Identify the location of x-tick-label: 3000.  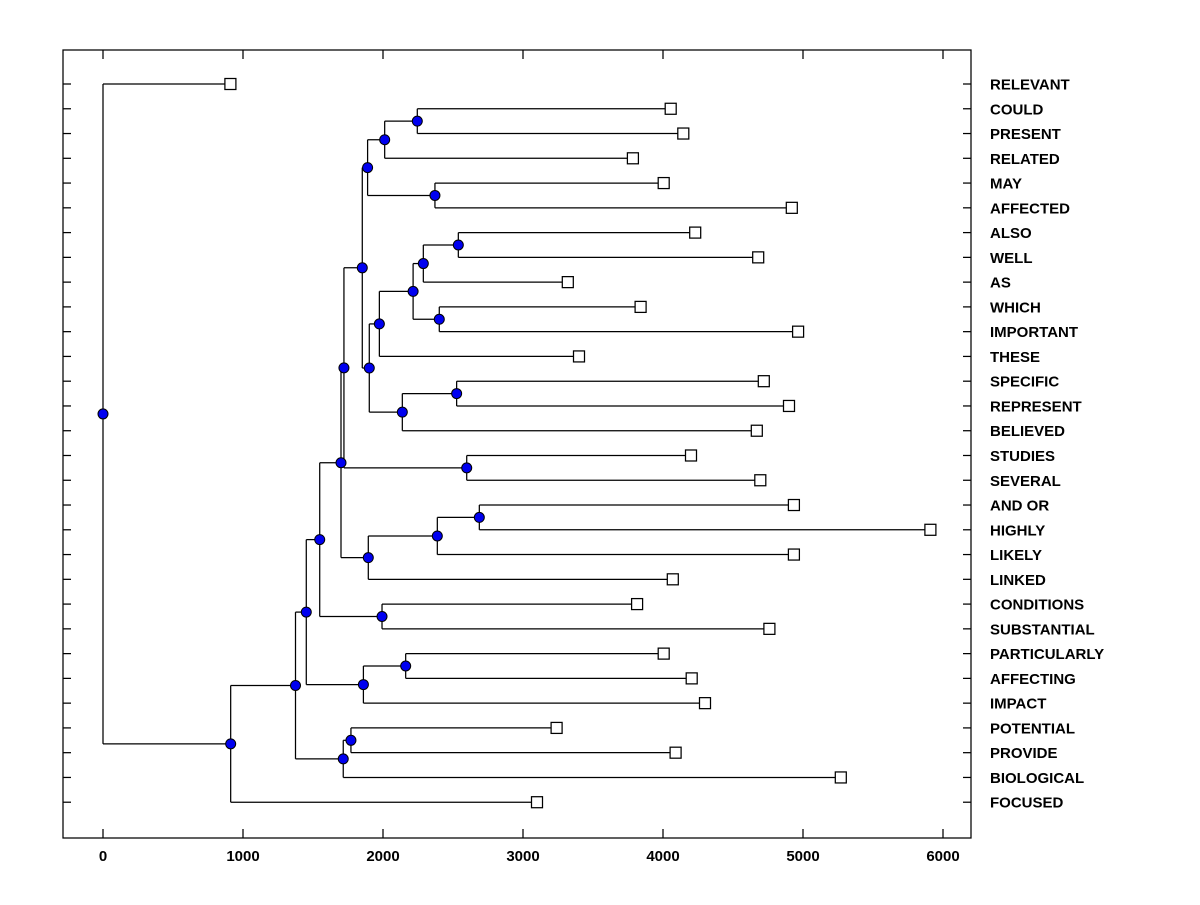
(522, 856).